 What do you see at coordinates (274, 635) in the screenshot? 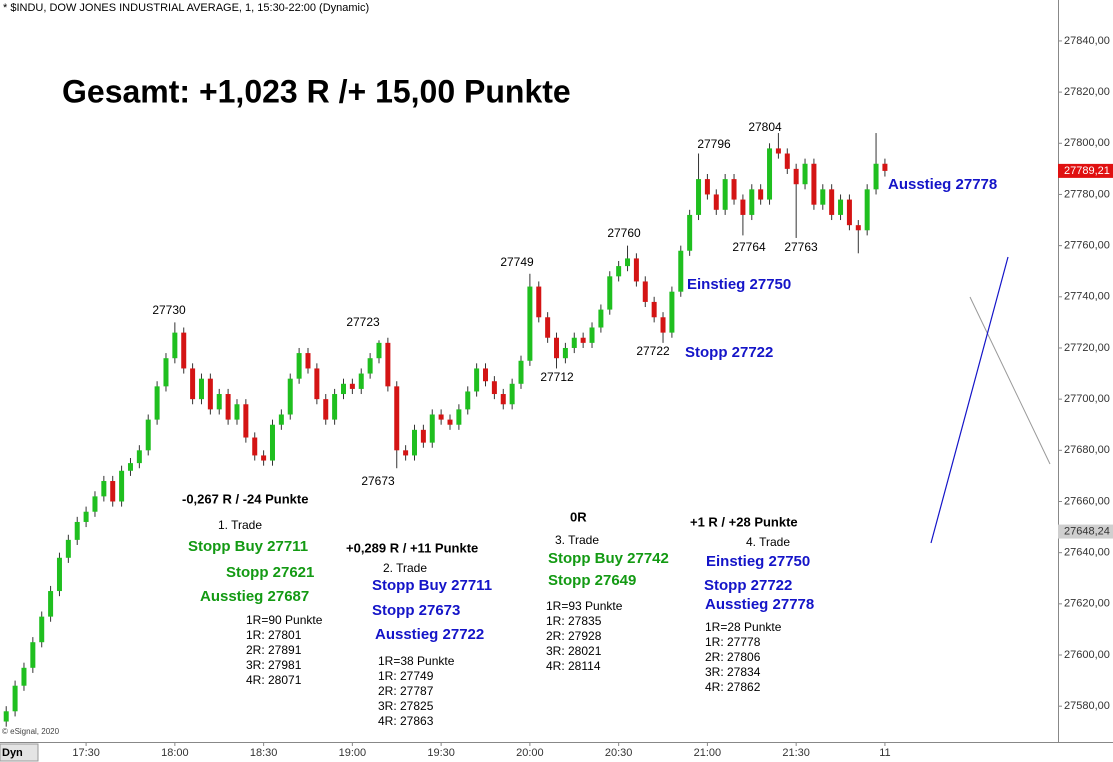
I see `annotation: 1R: 27801` at bounding box center [274, 635].